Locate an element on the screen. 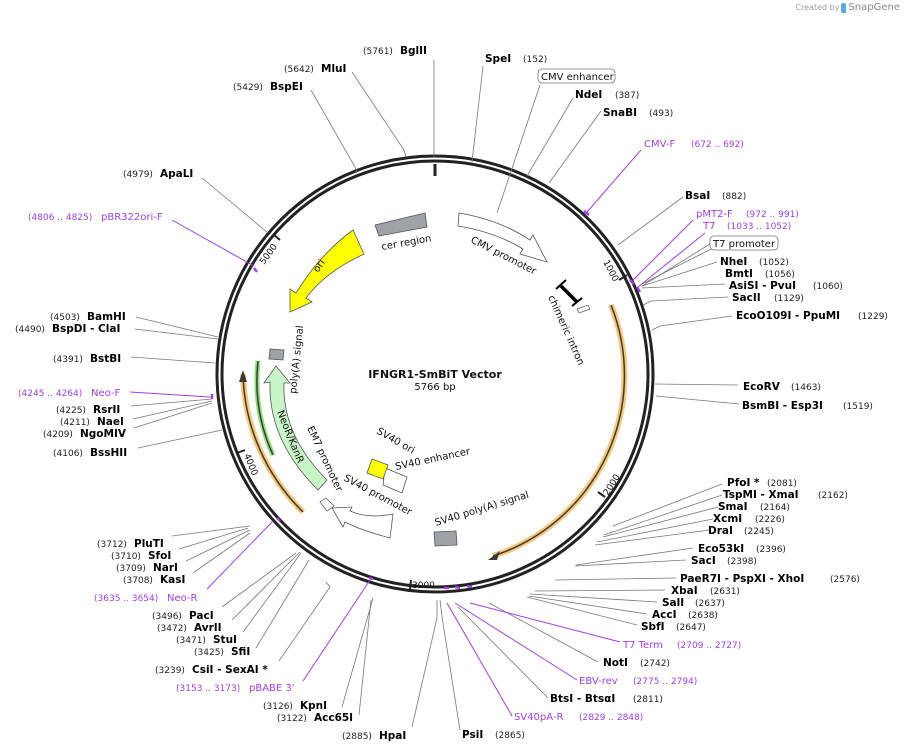  svg-text: CsiI - SexAI * is located at coordinates (230, 670).